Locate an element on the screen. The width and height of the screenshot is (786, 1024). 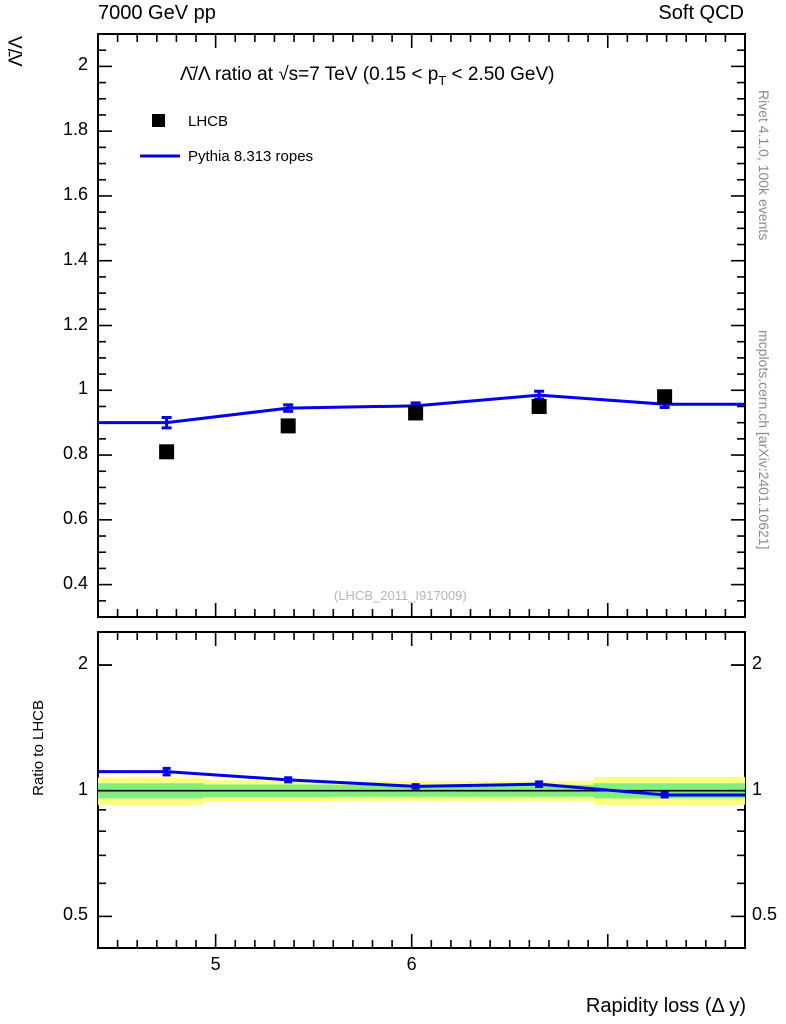
ratio-y-tick-label-left: 1 is located at coordinates (82, 788).